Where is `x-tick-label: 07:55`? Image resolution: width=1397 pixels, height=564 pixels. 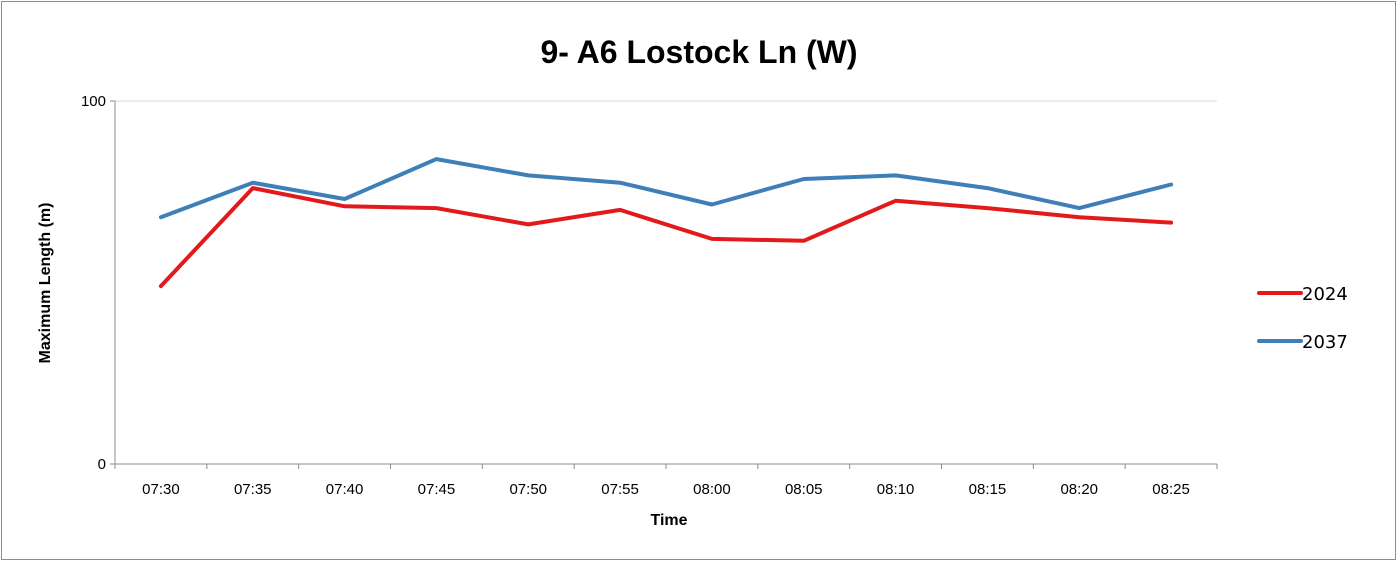
x-tick-label: 07:55 is located at coordinates (620, 489).